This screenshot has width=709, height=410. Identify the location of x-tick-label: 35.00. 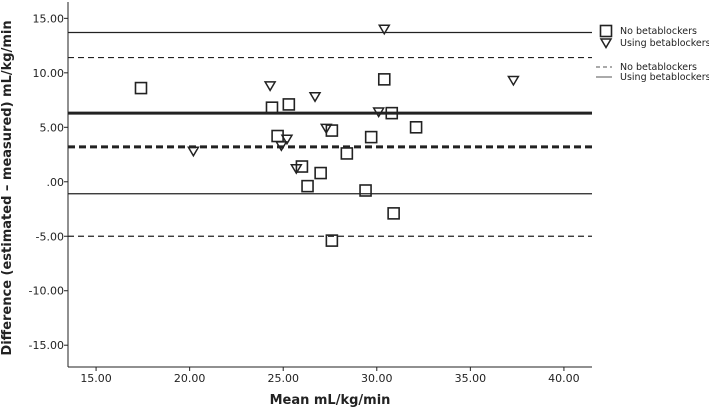
(471, 378).